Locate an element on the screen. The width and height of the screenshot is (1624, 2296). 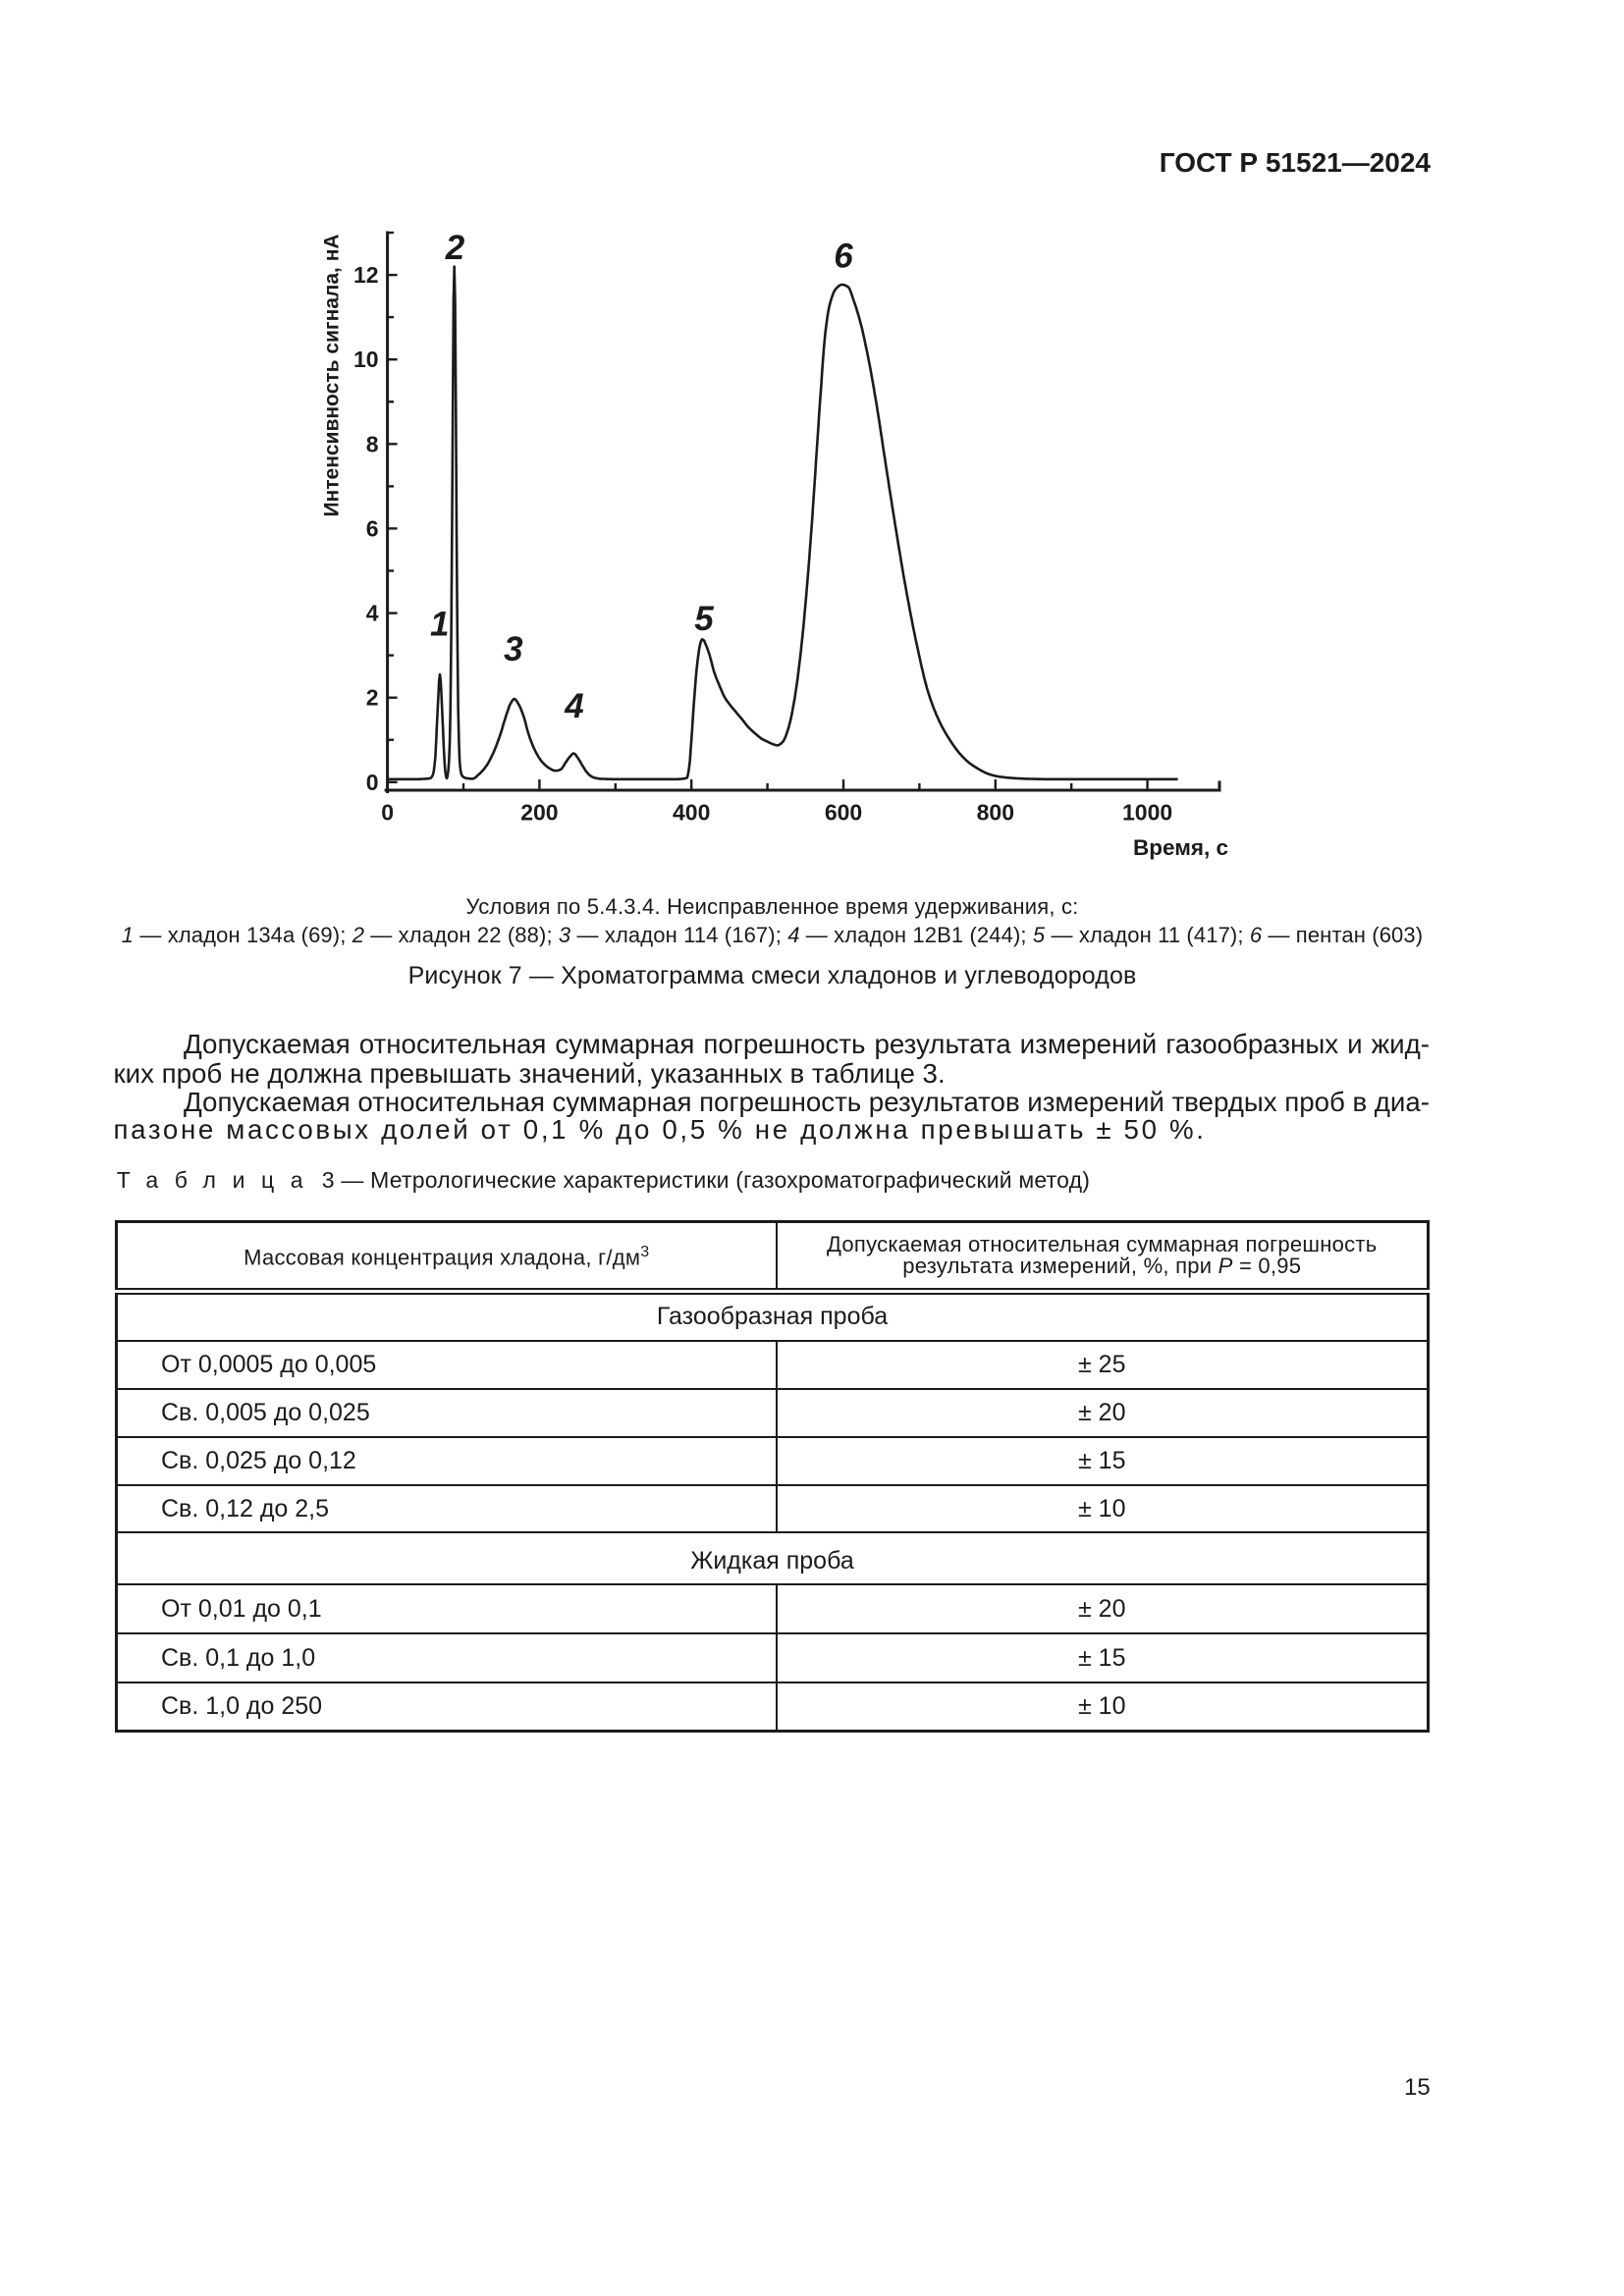
svg-text: 5 is located at coordinates (704, 619).